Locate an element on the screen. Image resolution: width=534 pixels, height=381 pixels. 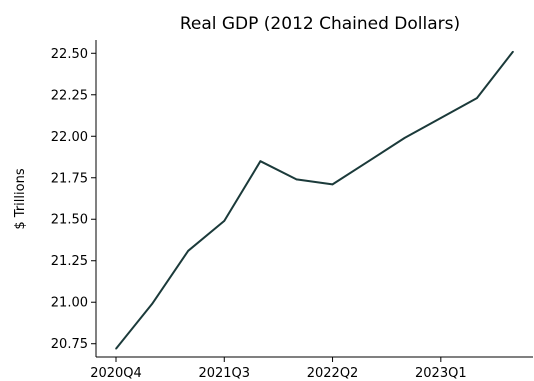
y-axis-label: $ Trillions is located at coordinates (20, 198).